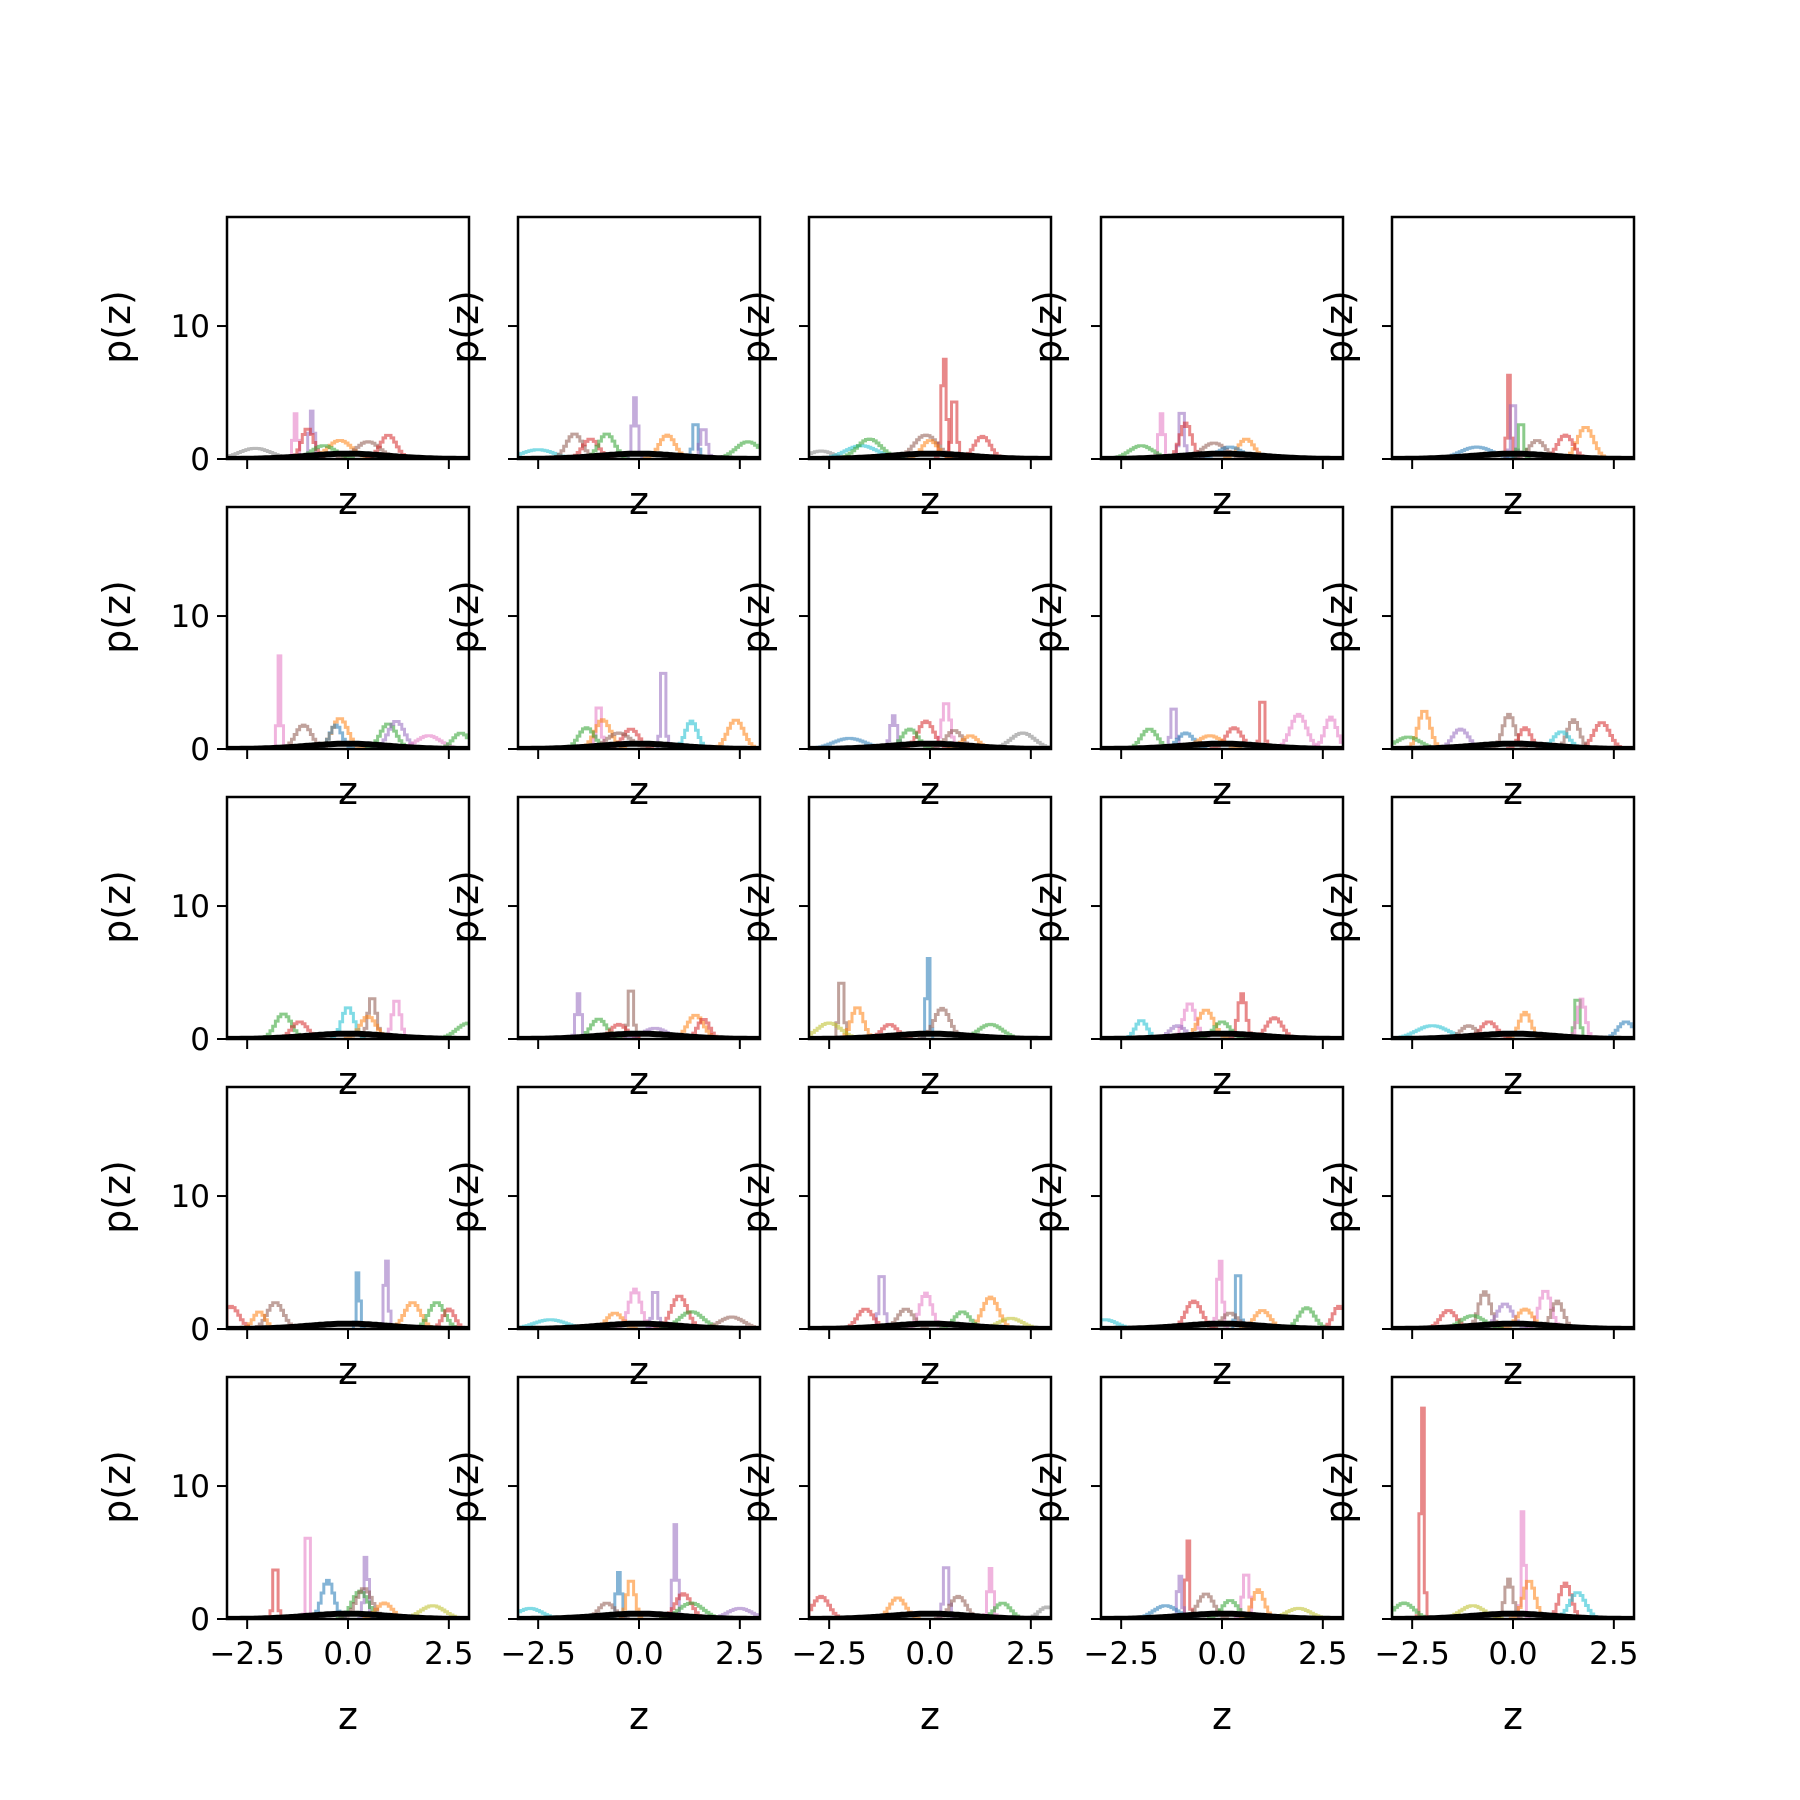  I want to click on subplot-r5-c2: −2.5 0.0 2.5 z p(z), so click(603, 1556).